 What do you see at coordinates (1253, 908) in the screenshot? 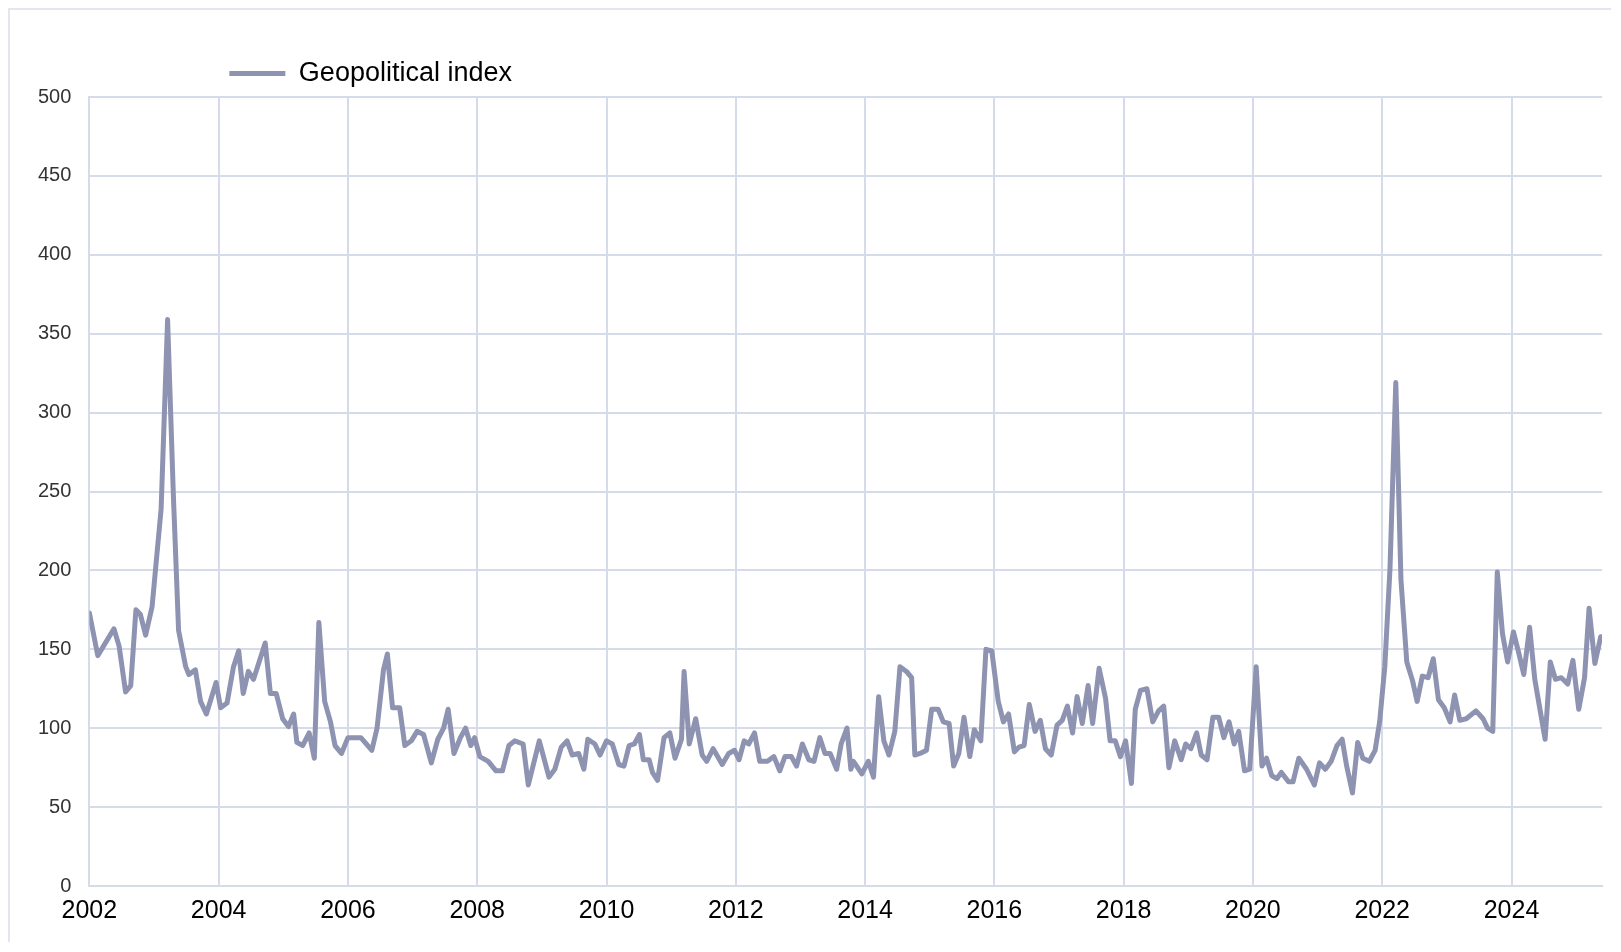
I see `x-tick-label: 2020` at bounding box center [1253, 908].